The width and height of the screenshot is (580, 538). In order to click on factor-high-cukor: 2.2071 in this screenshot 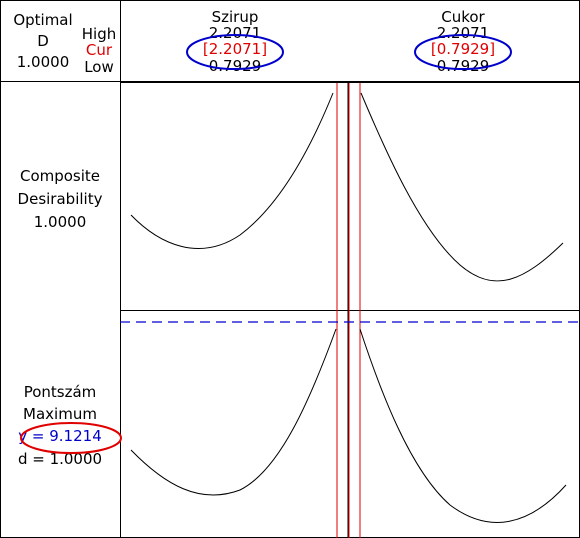, I will do `click(463, 33)`.